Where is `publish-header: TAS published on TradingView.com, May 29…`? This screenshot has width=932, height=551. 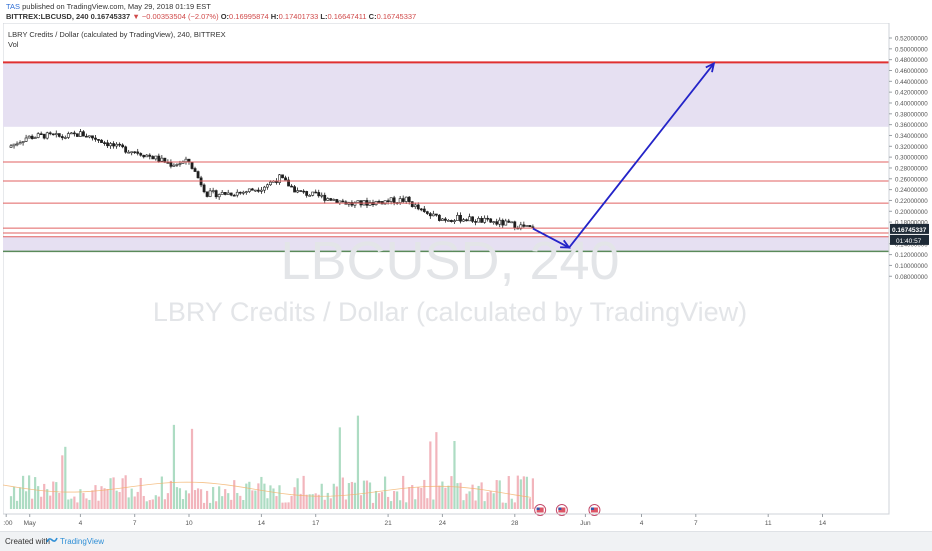
publish-header: TAS published on TradingView.com, May 29… is located at coordinates (466, 11).